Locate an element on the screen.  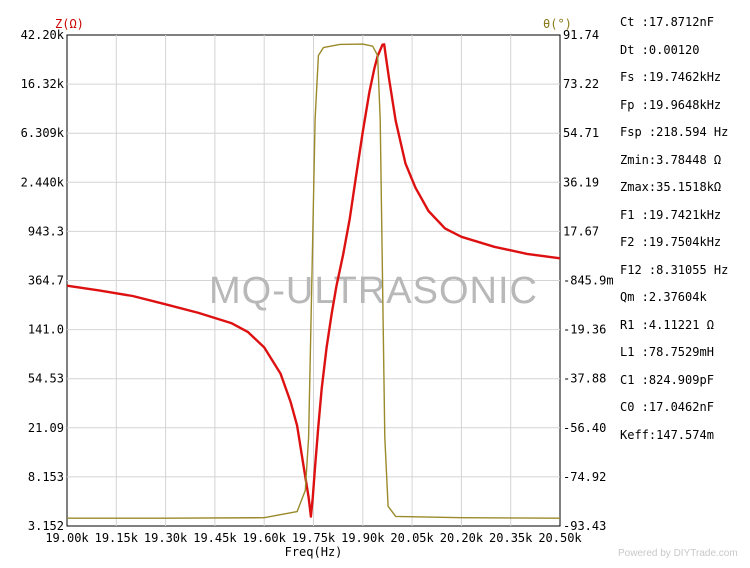
param-l1: L1 :78.7529mH is located at coordinates (667, 352).